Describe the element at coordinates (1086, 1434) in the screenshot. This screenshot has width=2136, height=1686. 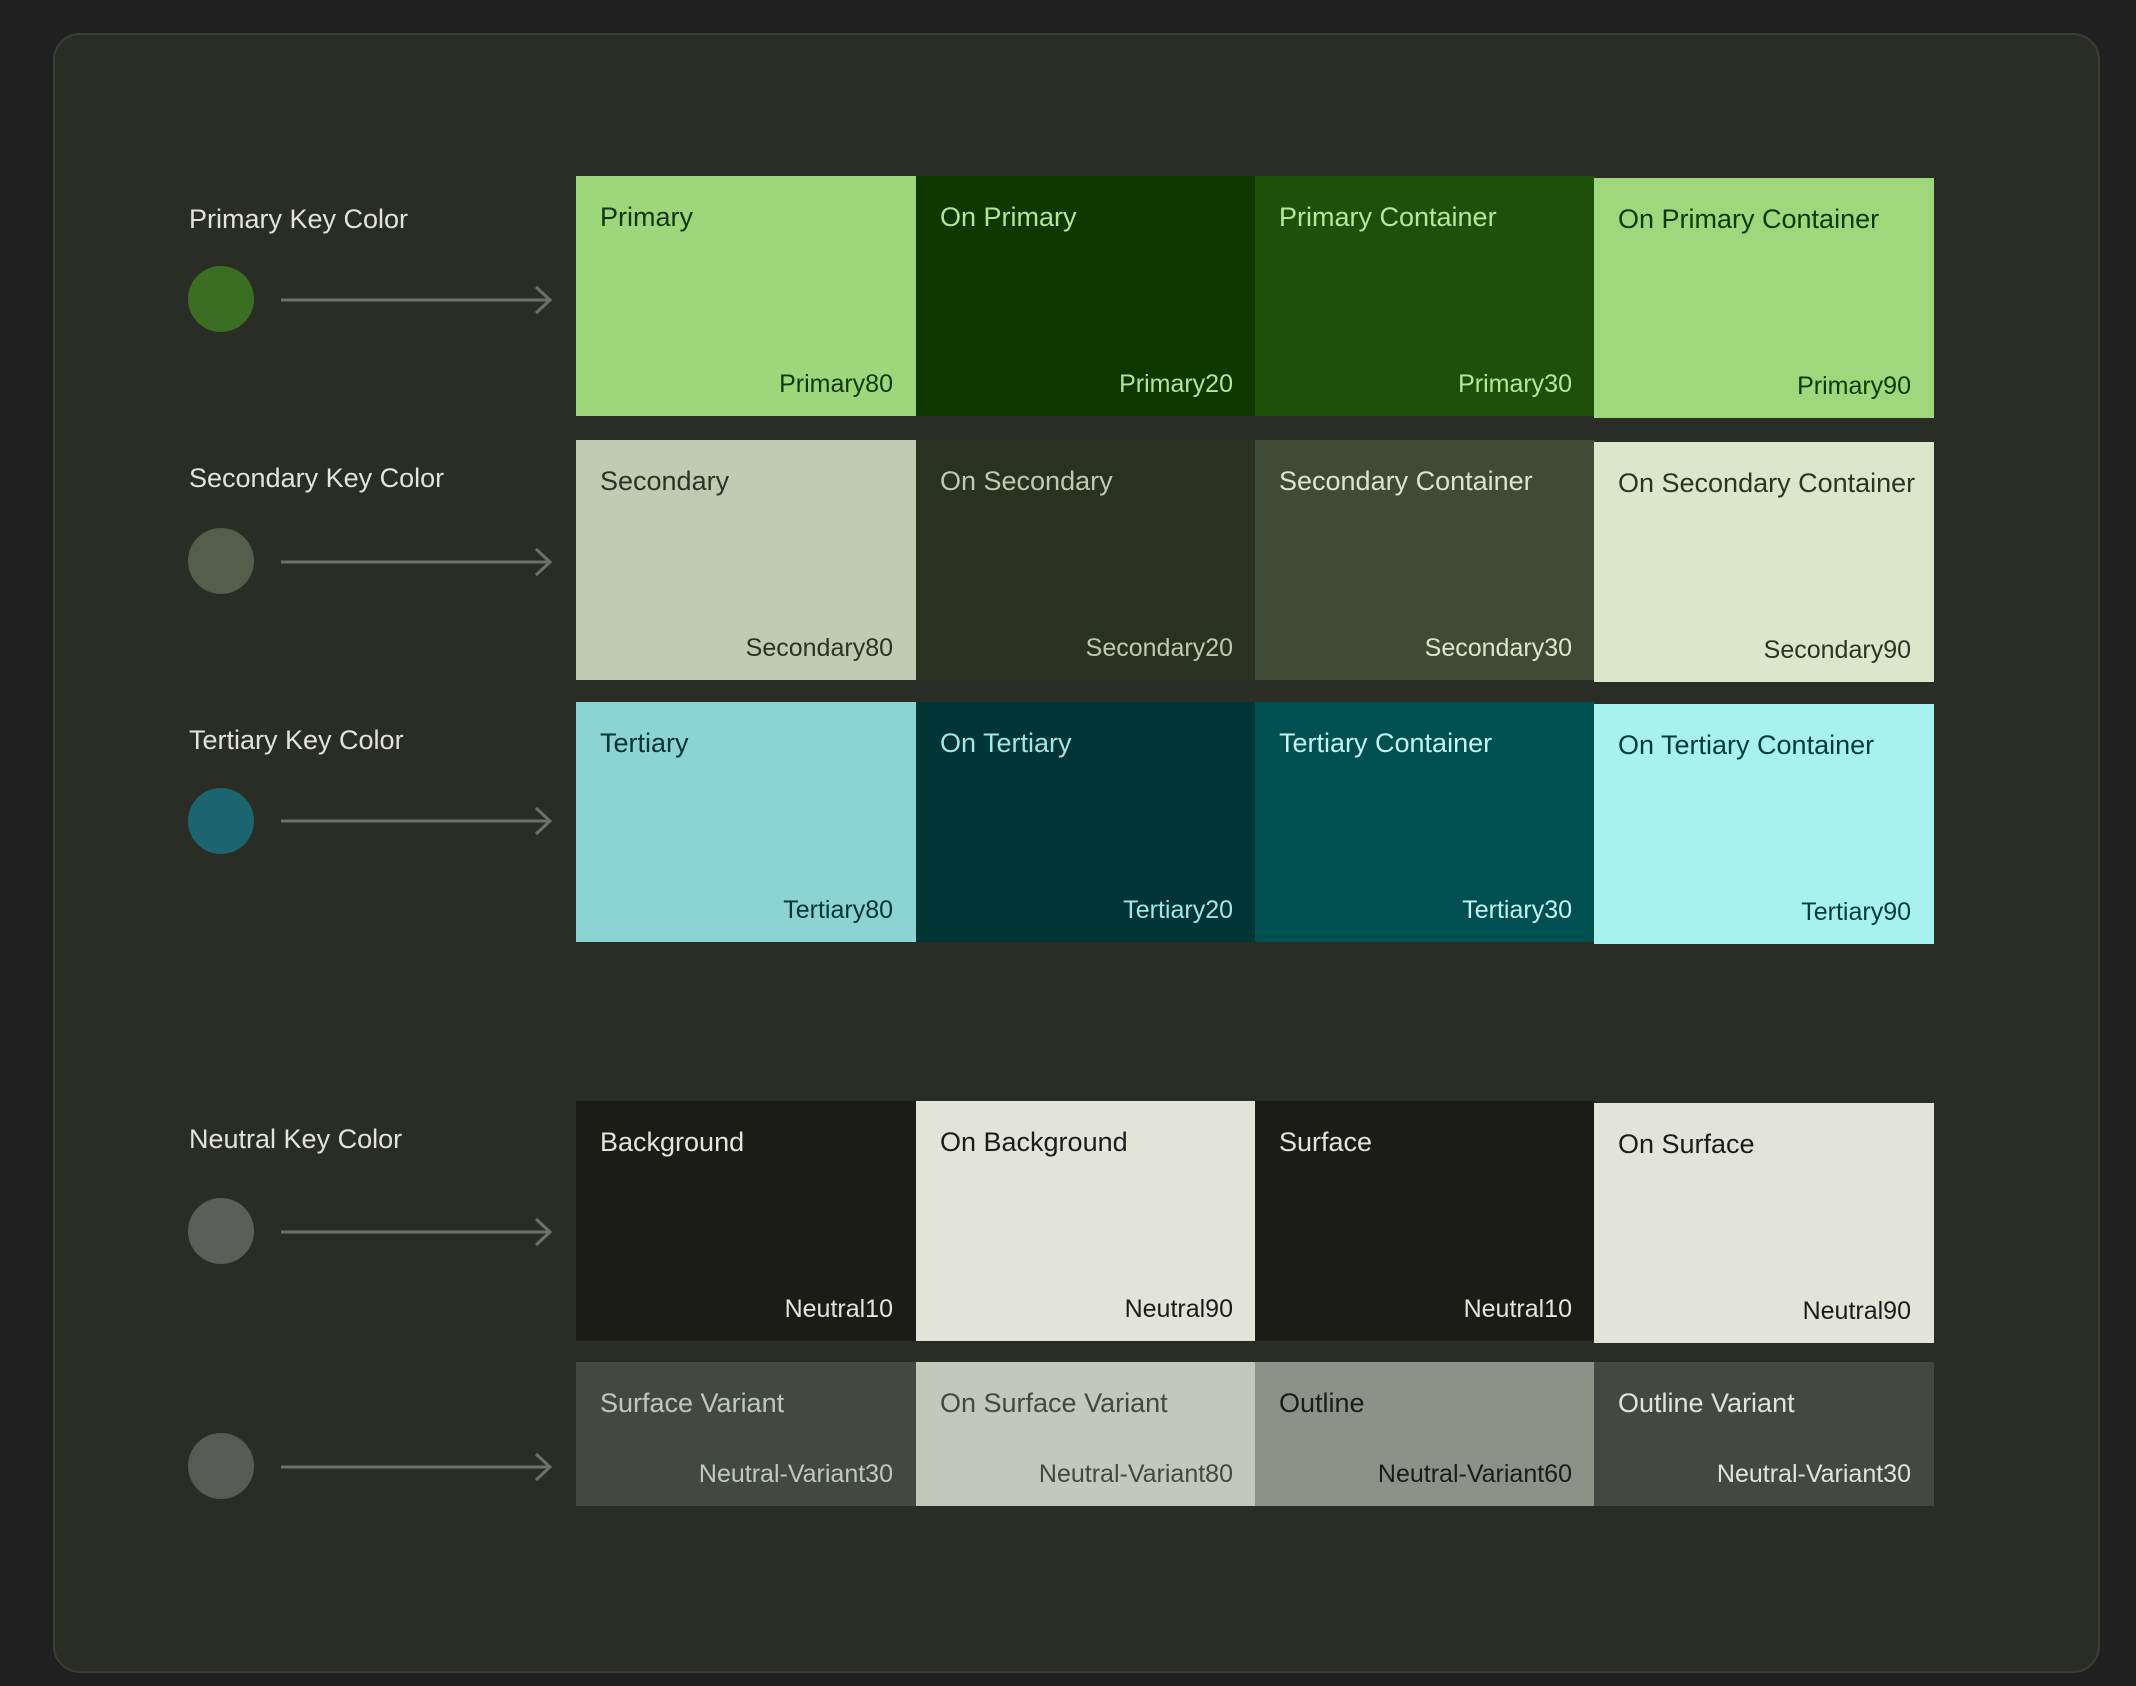
I see `tile-on-surface-variant: On Surface Variant Neutral-Variant80` at that location.